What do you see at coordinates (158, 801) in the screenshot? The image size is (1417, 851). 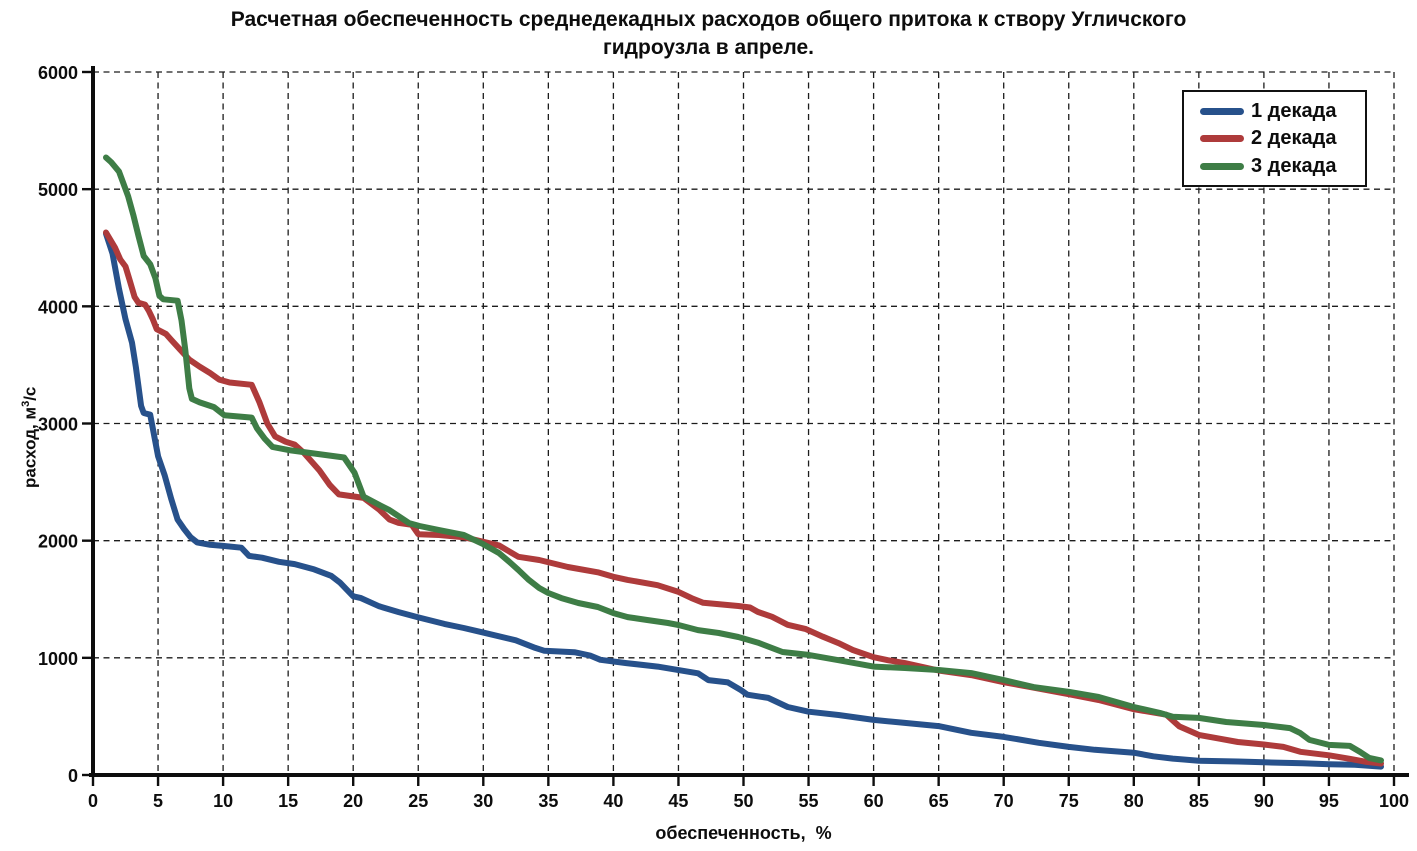 I see `x-tick-label: 5` at bounding box center [158, 801].